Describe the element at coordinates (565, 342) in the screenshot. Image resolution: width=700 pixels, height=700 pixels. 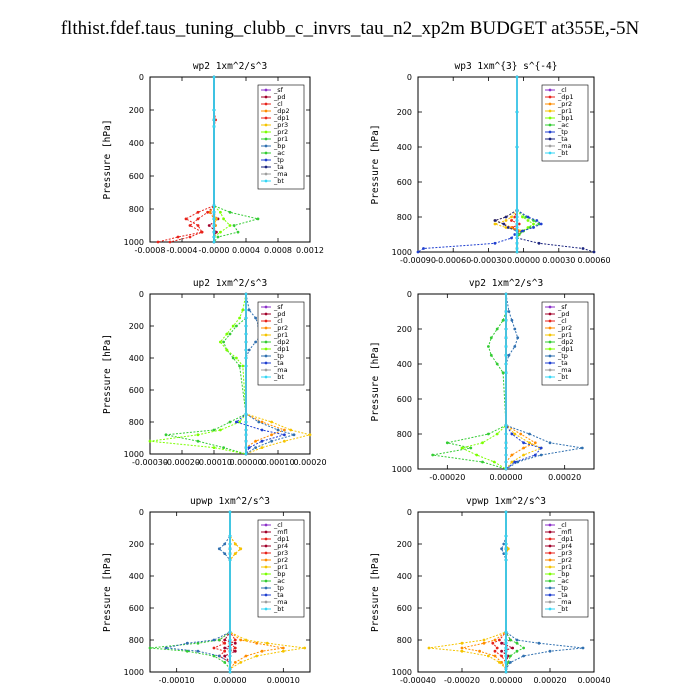
I see `legend-label: _dp2` at that location.